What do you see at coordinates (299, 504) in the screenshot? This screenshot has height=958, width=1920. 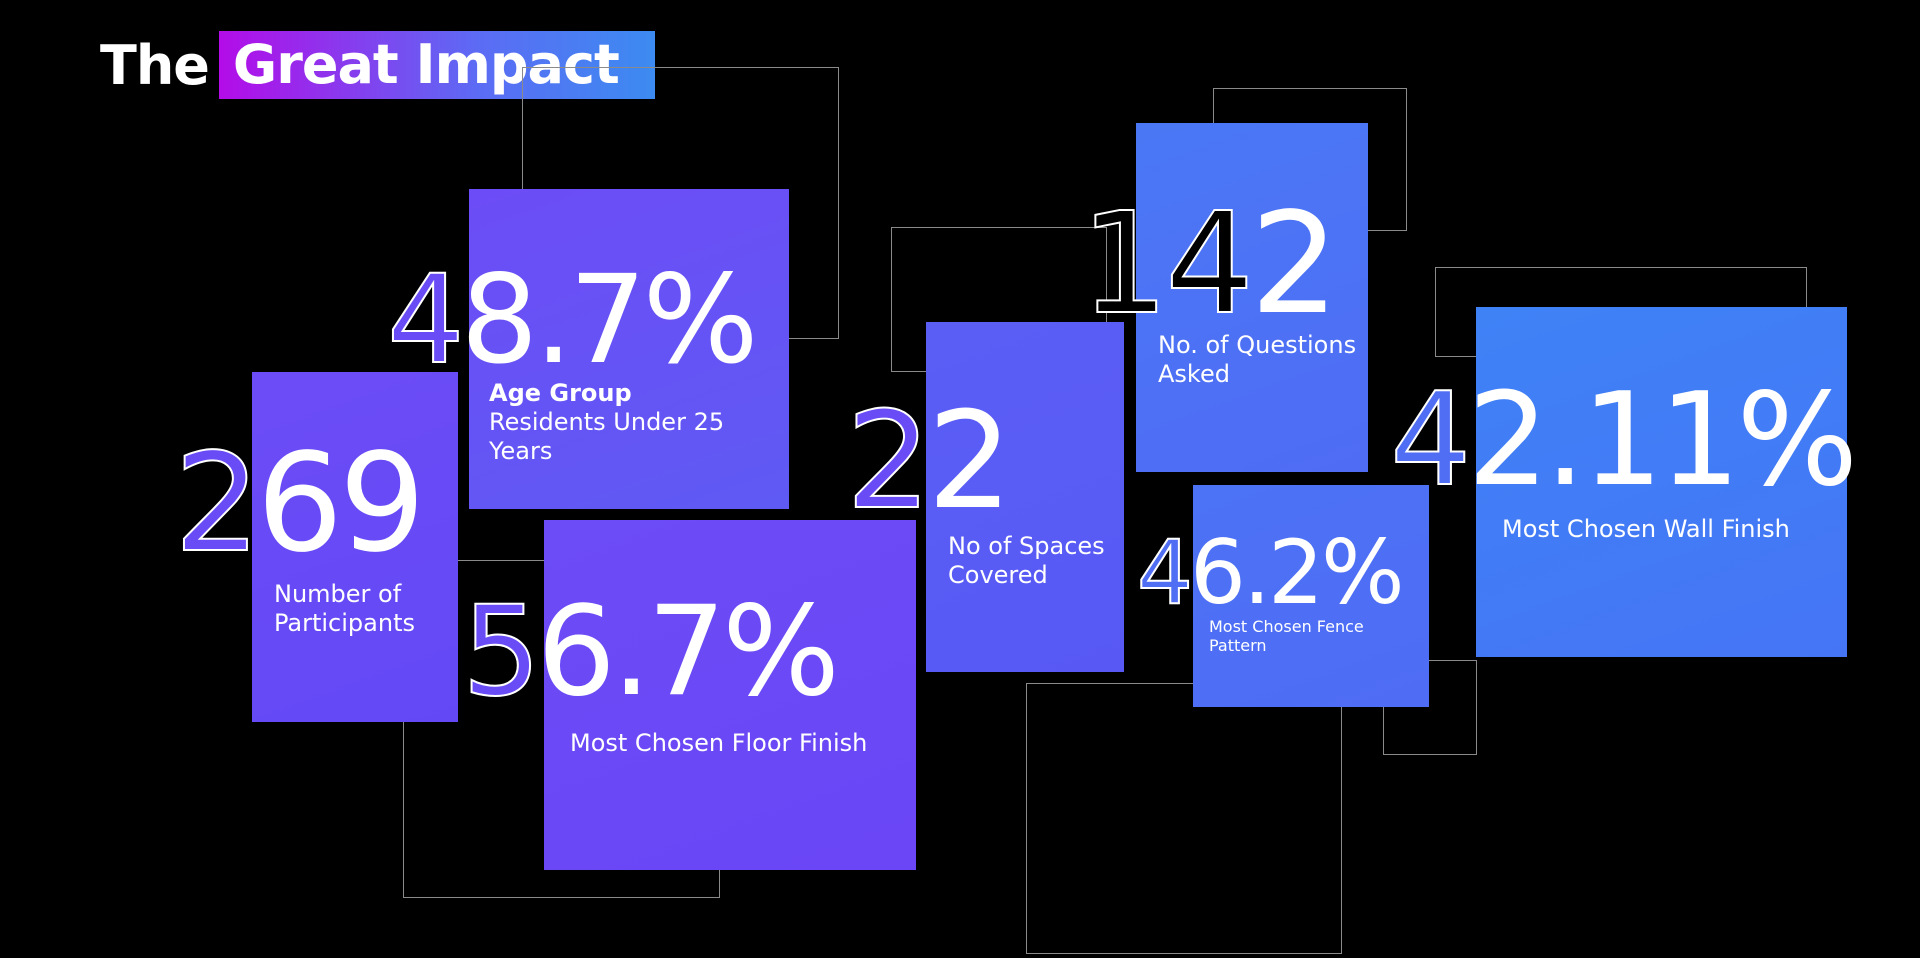 I see `stat-value: 269` at bounding box center [299, 504].